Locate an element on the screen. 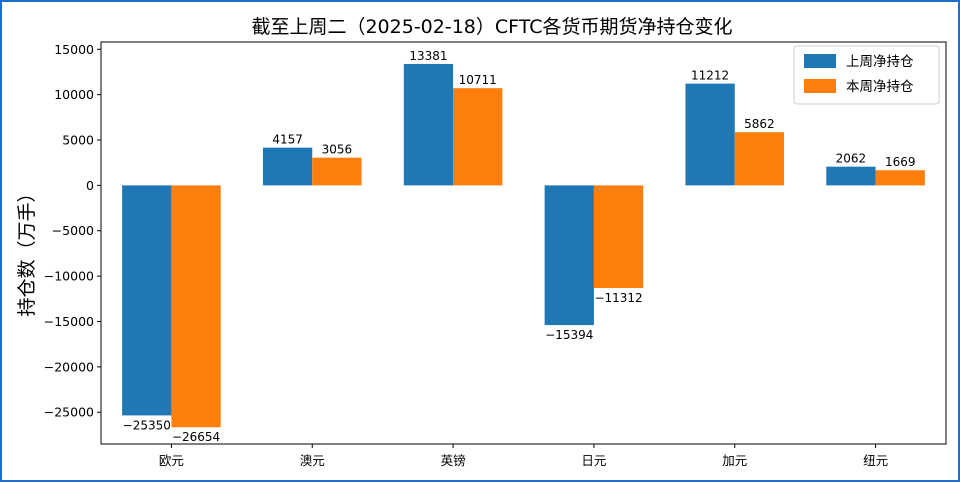 The width and height of the screenshot is (960, 482). legend: 上周净持仓 本周净持仓 is located at coordinates (866, 75).